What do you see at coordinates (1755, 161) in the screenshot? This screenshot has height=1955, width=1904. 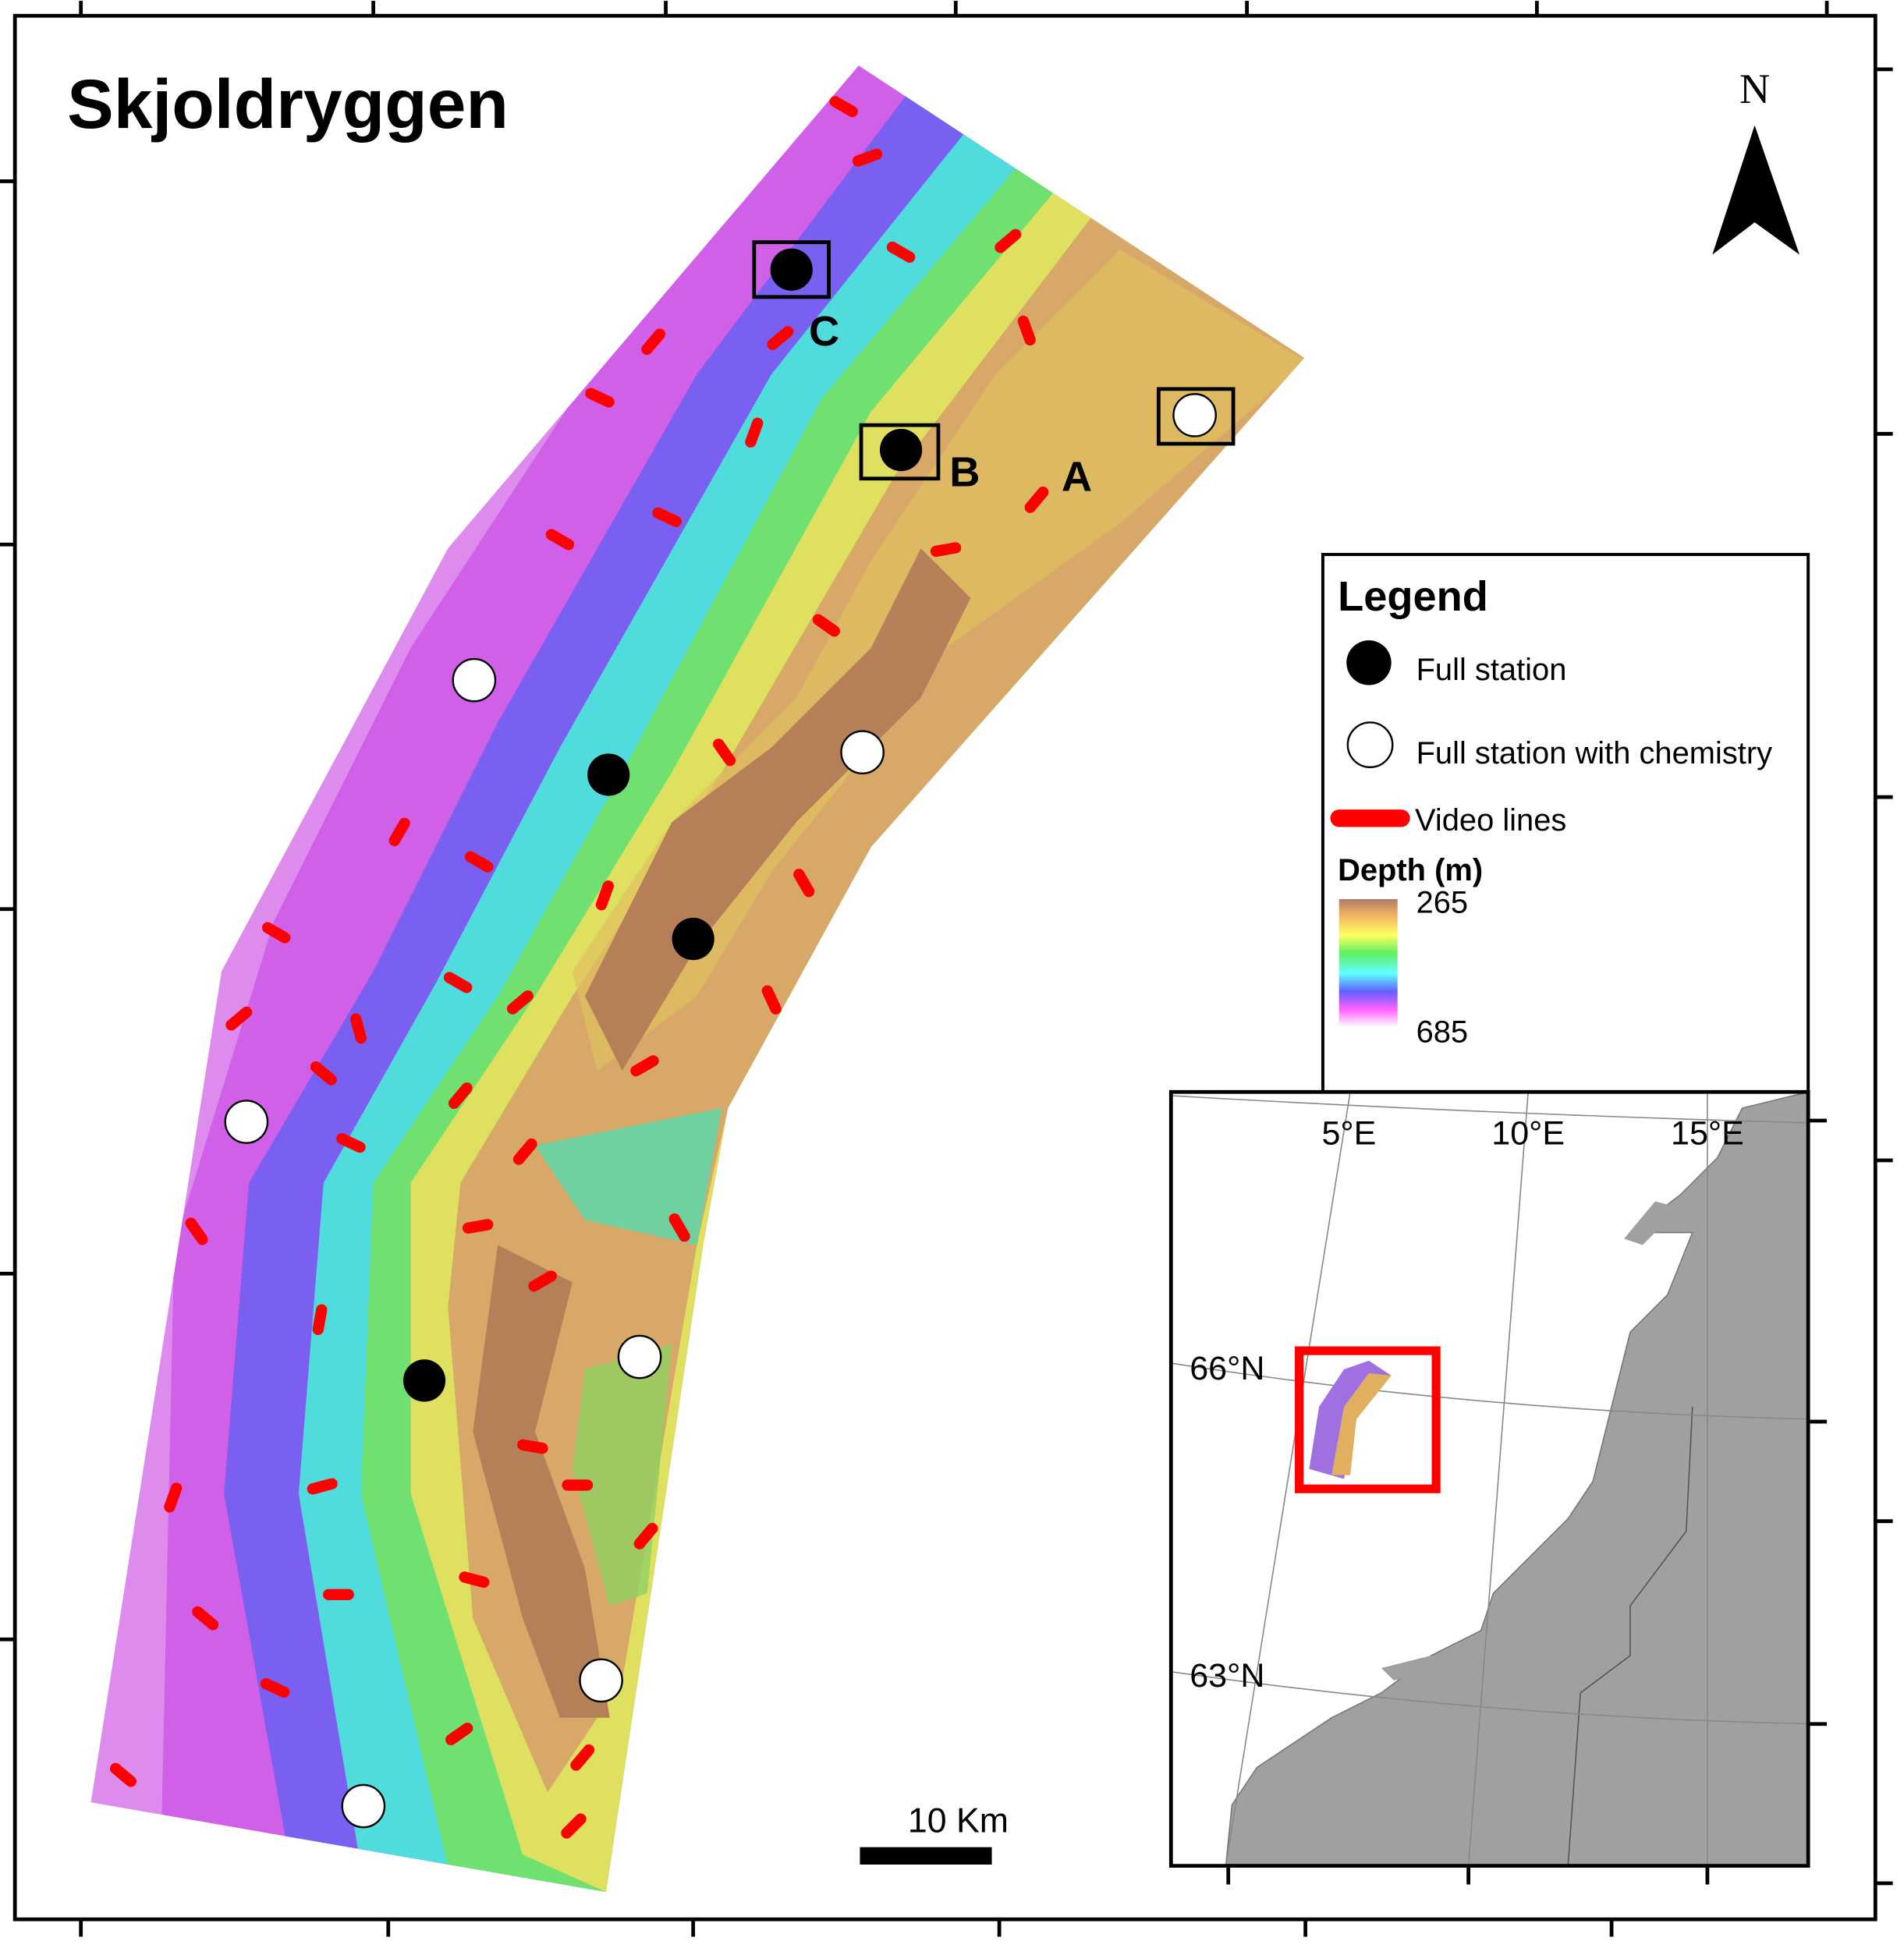 I see `north-arrow-icon: N` at bounding box center [1755, 161].